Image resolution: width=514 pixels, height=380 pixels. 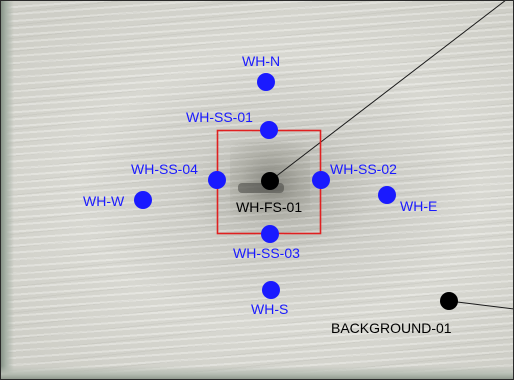 What do you see at coordinates (387, 195) in the screenshot?
I see `sample-point-wh-e` at bounding box center [387, 195].